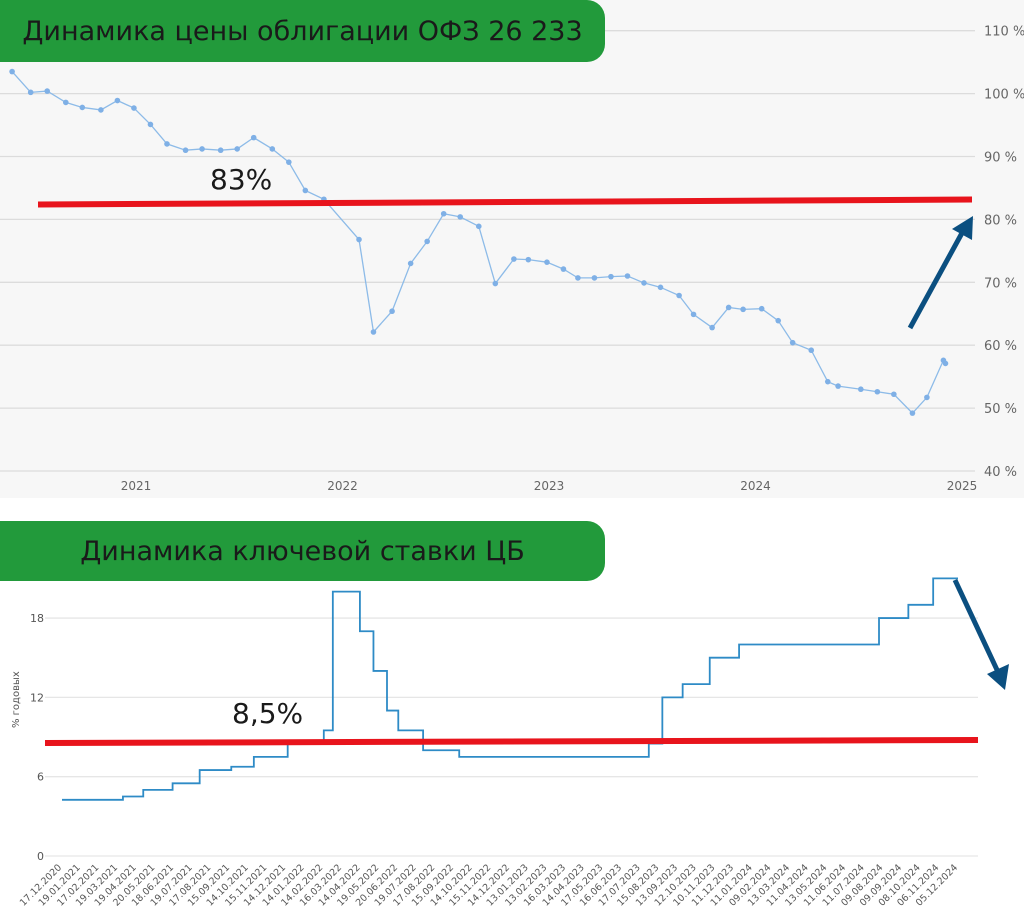 Image resolution: width=1024 pixels, height=922 pixels. What do you see at coordinates (1004, 95) in the screenshot?
I see `y-tick-label: 100 %` at bounding box center [1004, 95].